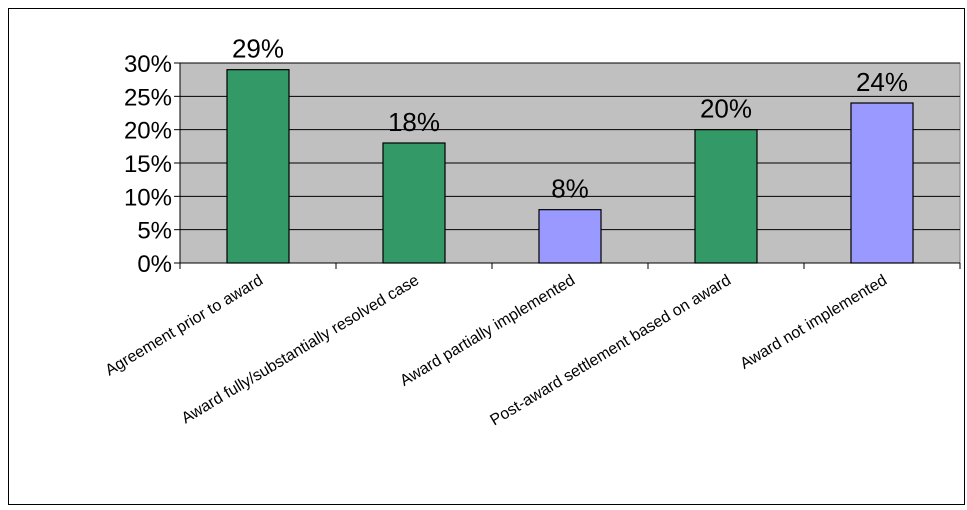  What do you see at coordinates (726, 109) in the screenshot?
I see `data-label: 20%` at bounding box center [726, 109].